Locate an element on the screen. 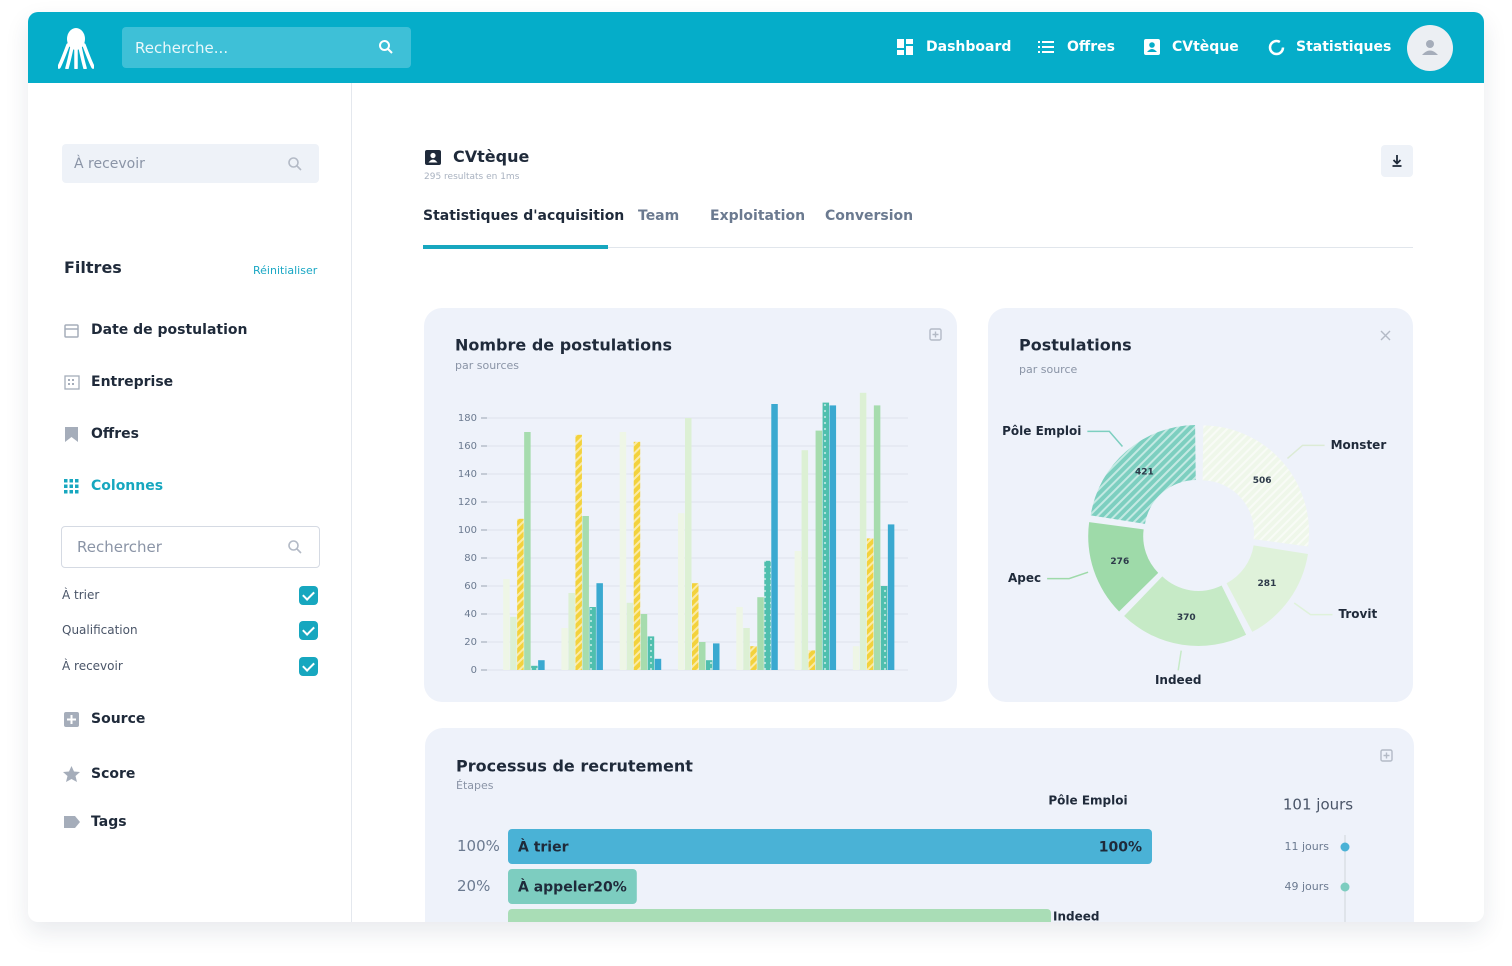  chart-subtitle: Étapes is located at coordinates (475, 785).